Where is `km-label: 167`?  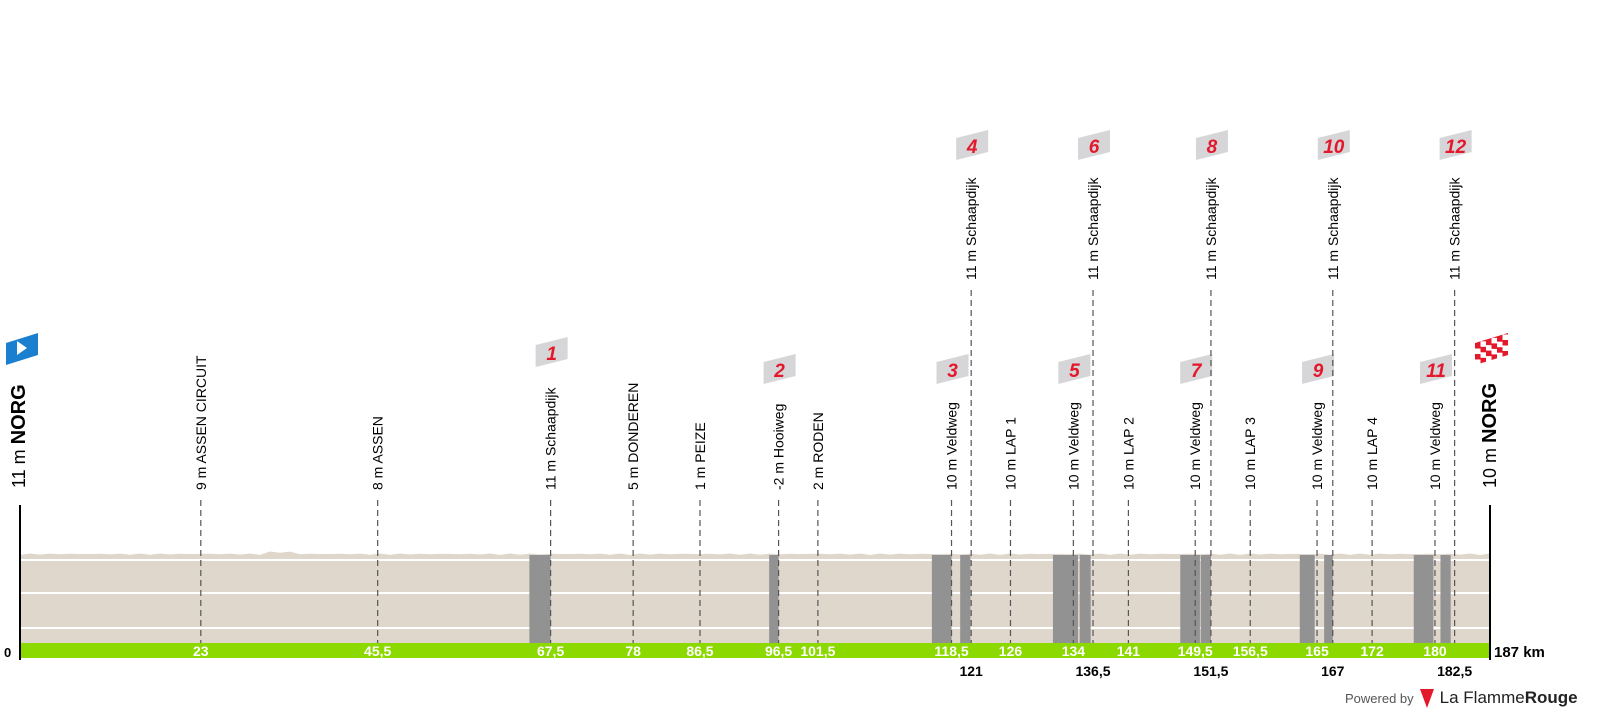 km-label: 167 is located at coordinates (1333, 671).